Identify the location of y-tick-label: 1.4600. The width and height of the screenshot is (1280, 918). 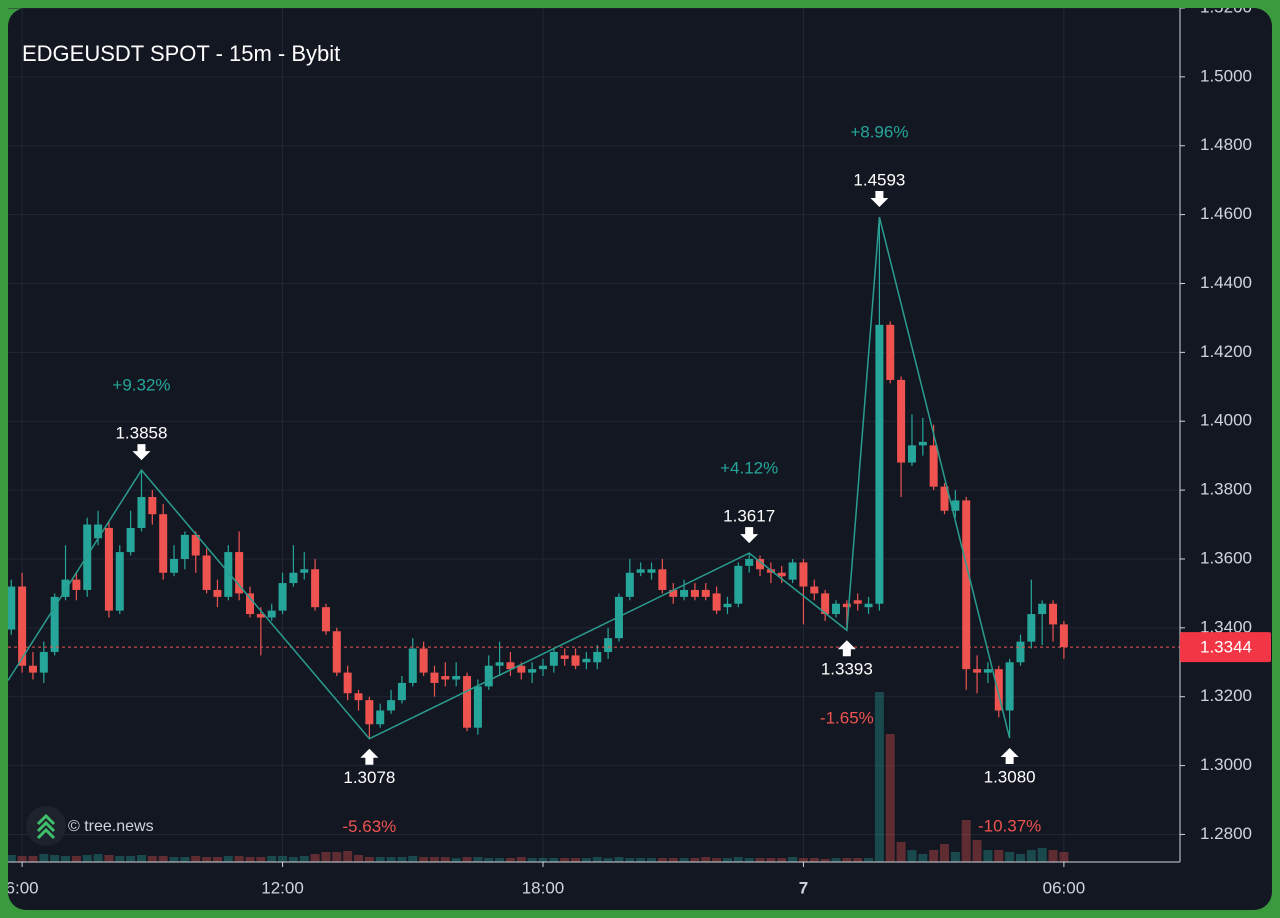
(1226, 213).